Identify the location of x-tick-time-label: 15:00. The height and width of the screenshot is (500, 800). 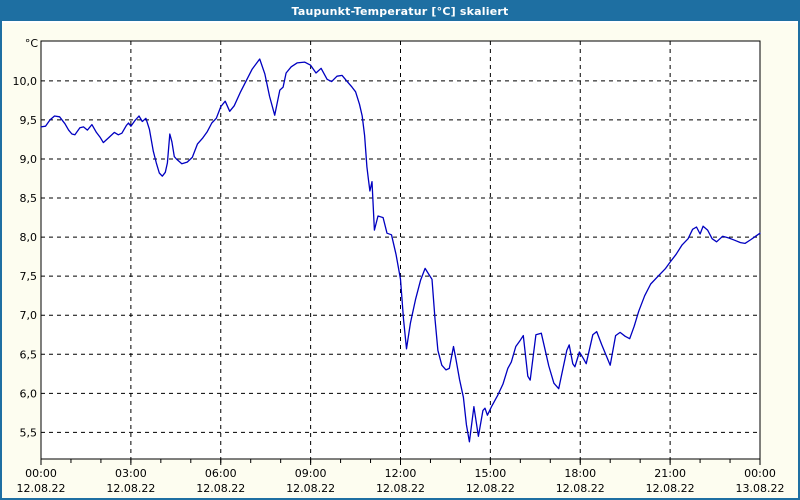
(491, 473).